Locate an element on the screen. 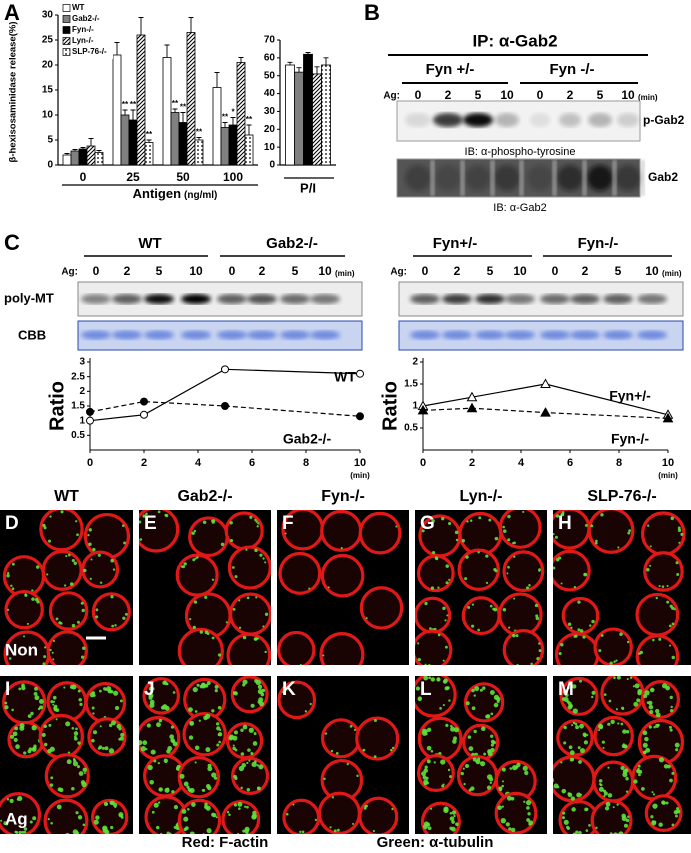  y-tick-label: 1.5 is located at coordinates (411, 384).